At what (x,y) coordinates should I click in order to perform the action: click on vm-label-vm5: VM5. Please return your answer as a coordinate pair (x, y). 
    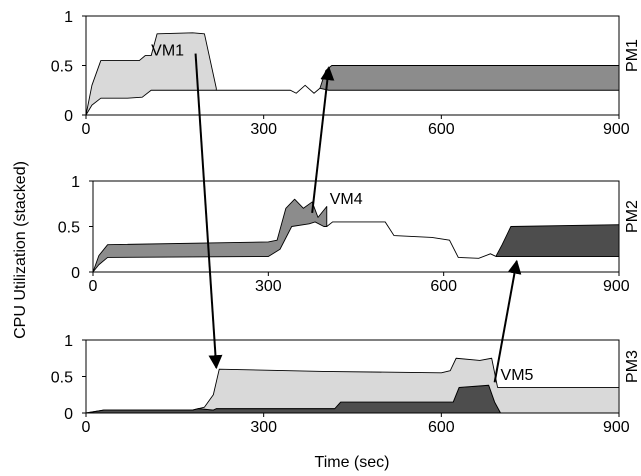
    Looking at the image, I should click on (517, 375).